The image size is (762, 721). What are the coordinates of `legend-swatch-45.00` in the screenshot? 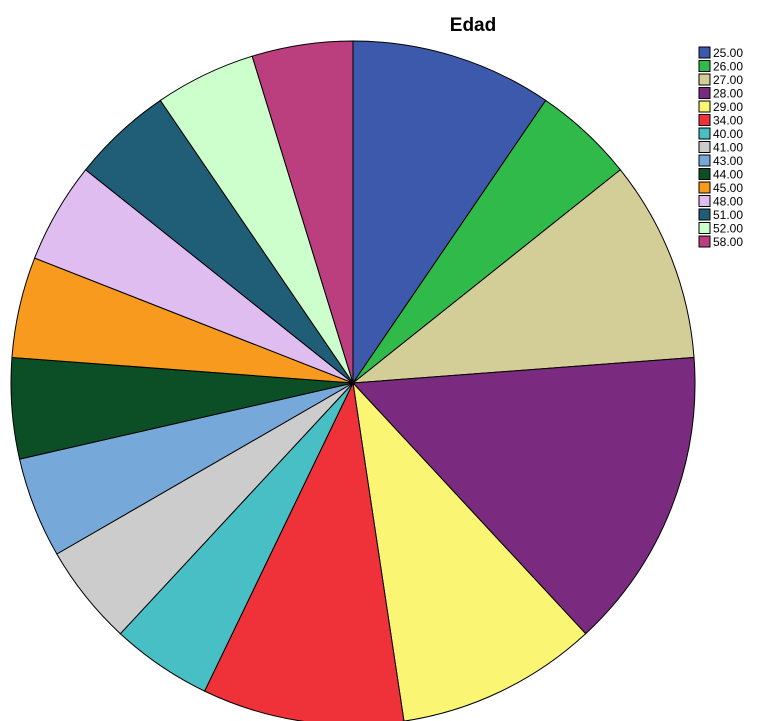 It's located at (704, 187).